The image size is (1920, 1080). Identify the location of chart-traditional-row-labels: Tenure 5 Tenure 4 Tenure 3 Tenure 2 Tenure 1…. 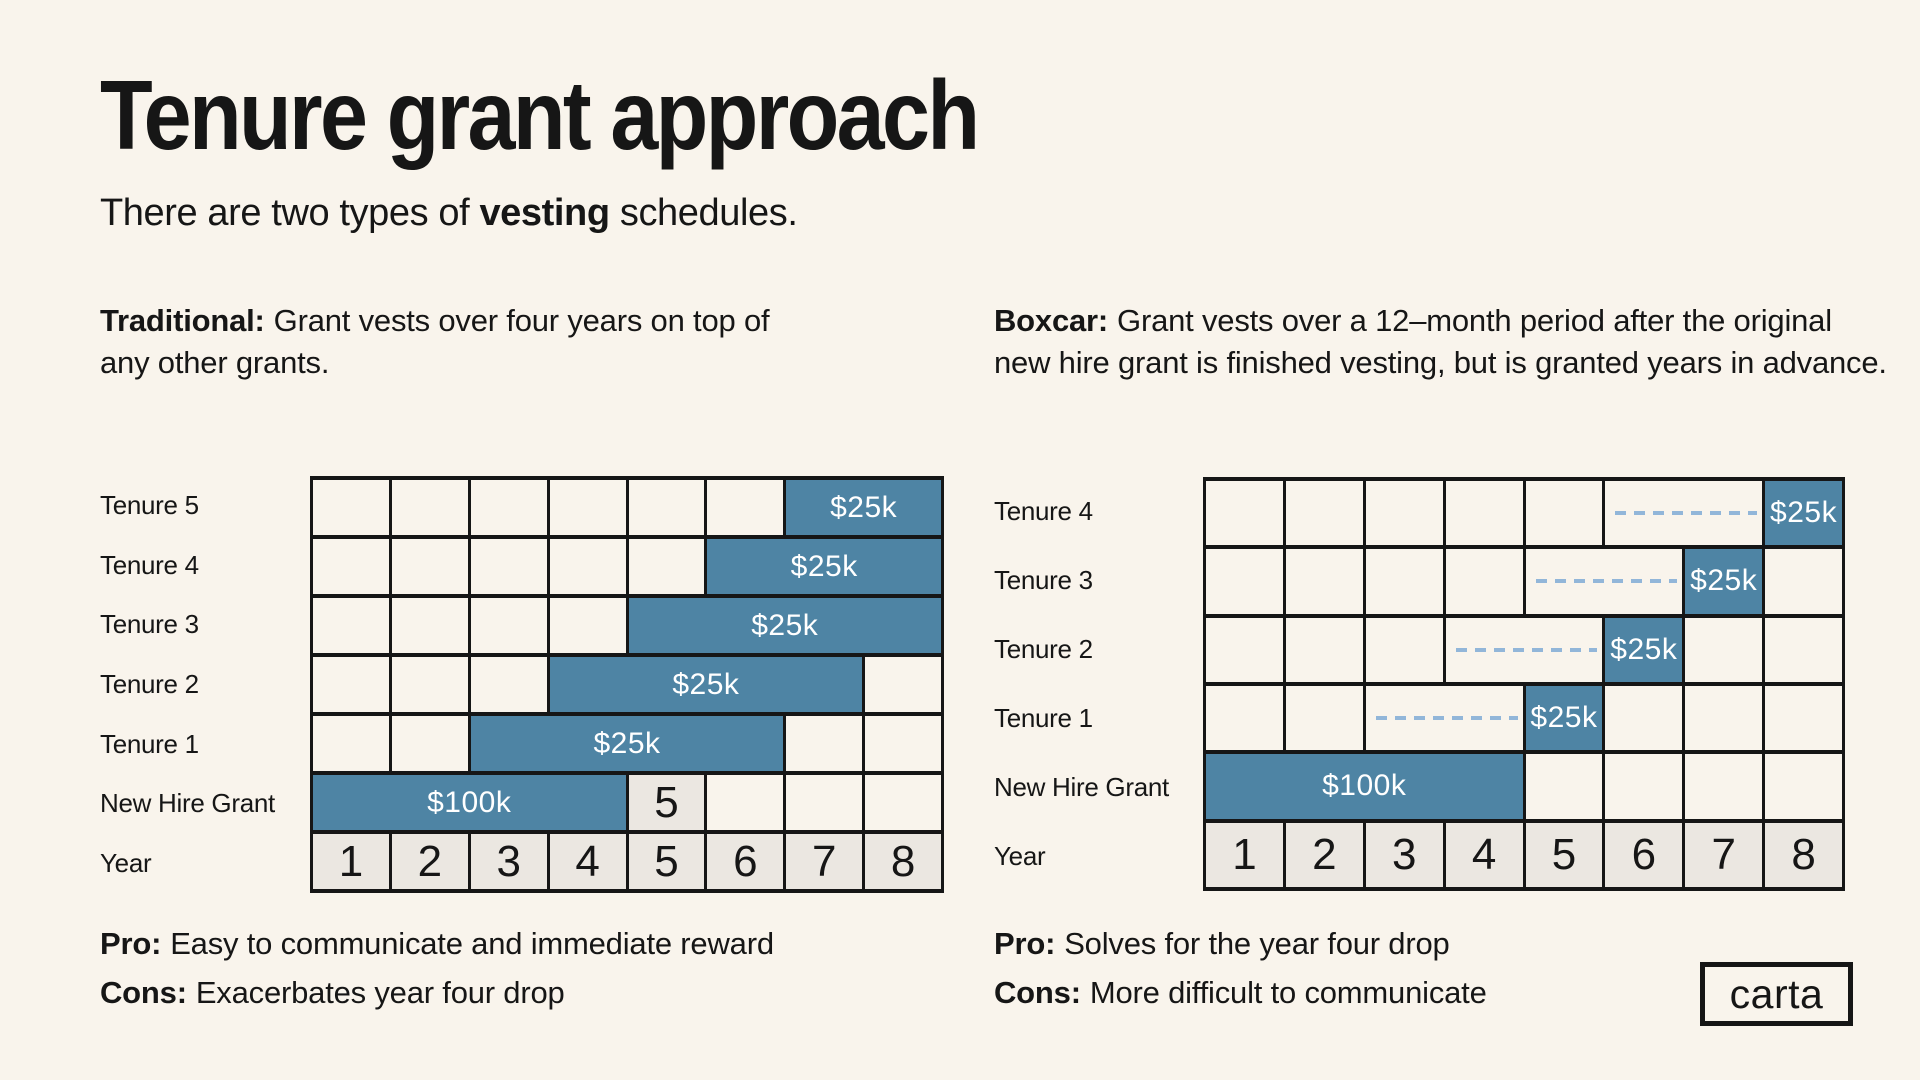
(205, 684).